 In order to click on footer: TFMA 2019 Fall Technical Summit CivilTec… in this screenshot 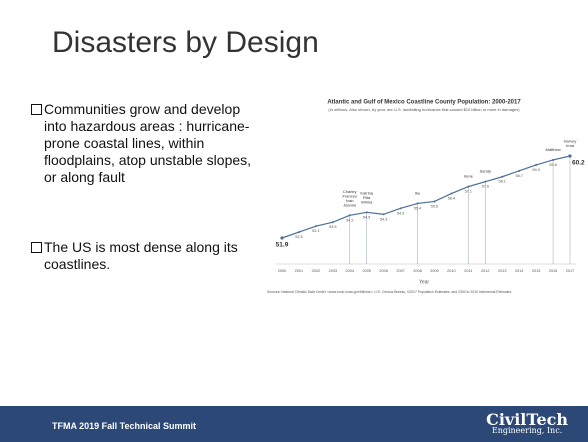, I will do `click(294, 424)`.